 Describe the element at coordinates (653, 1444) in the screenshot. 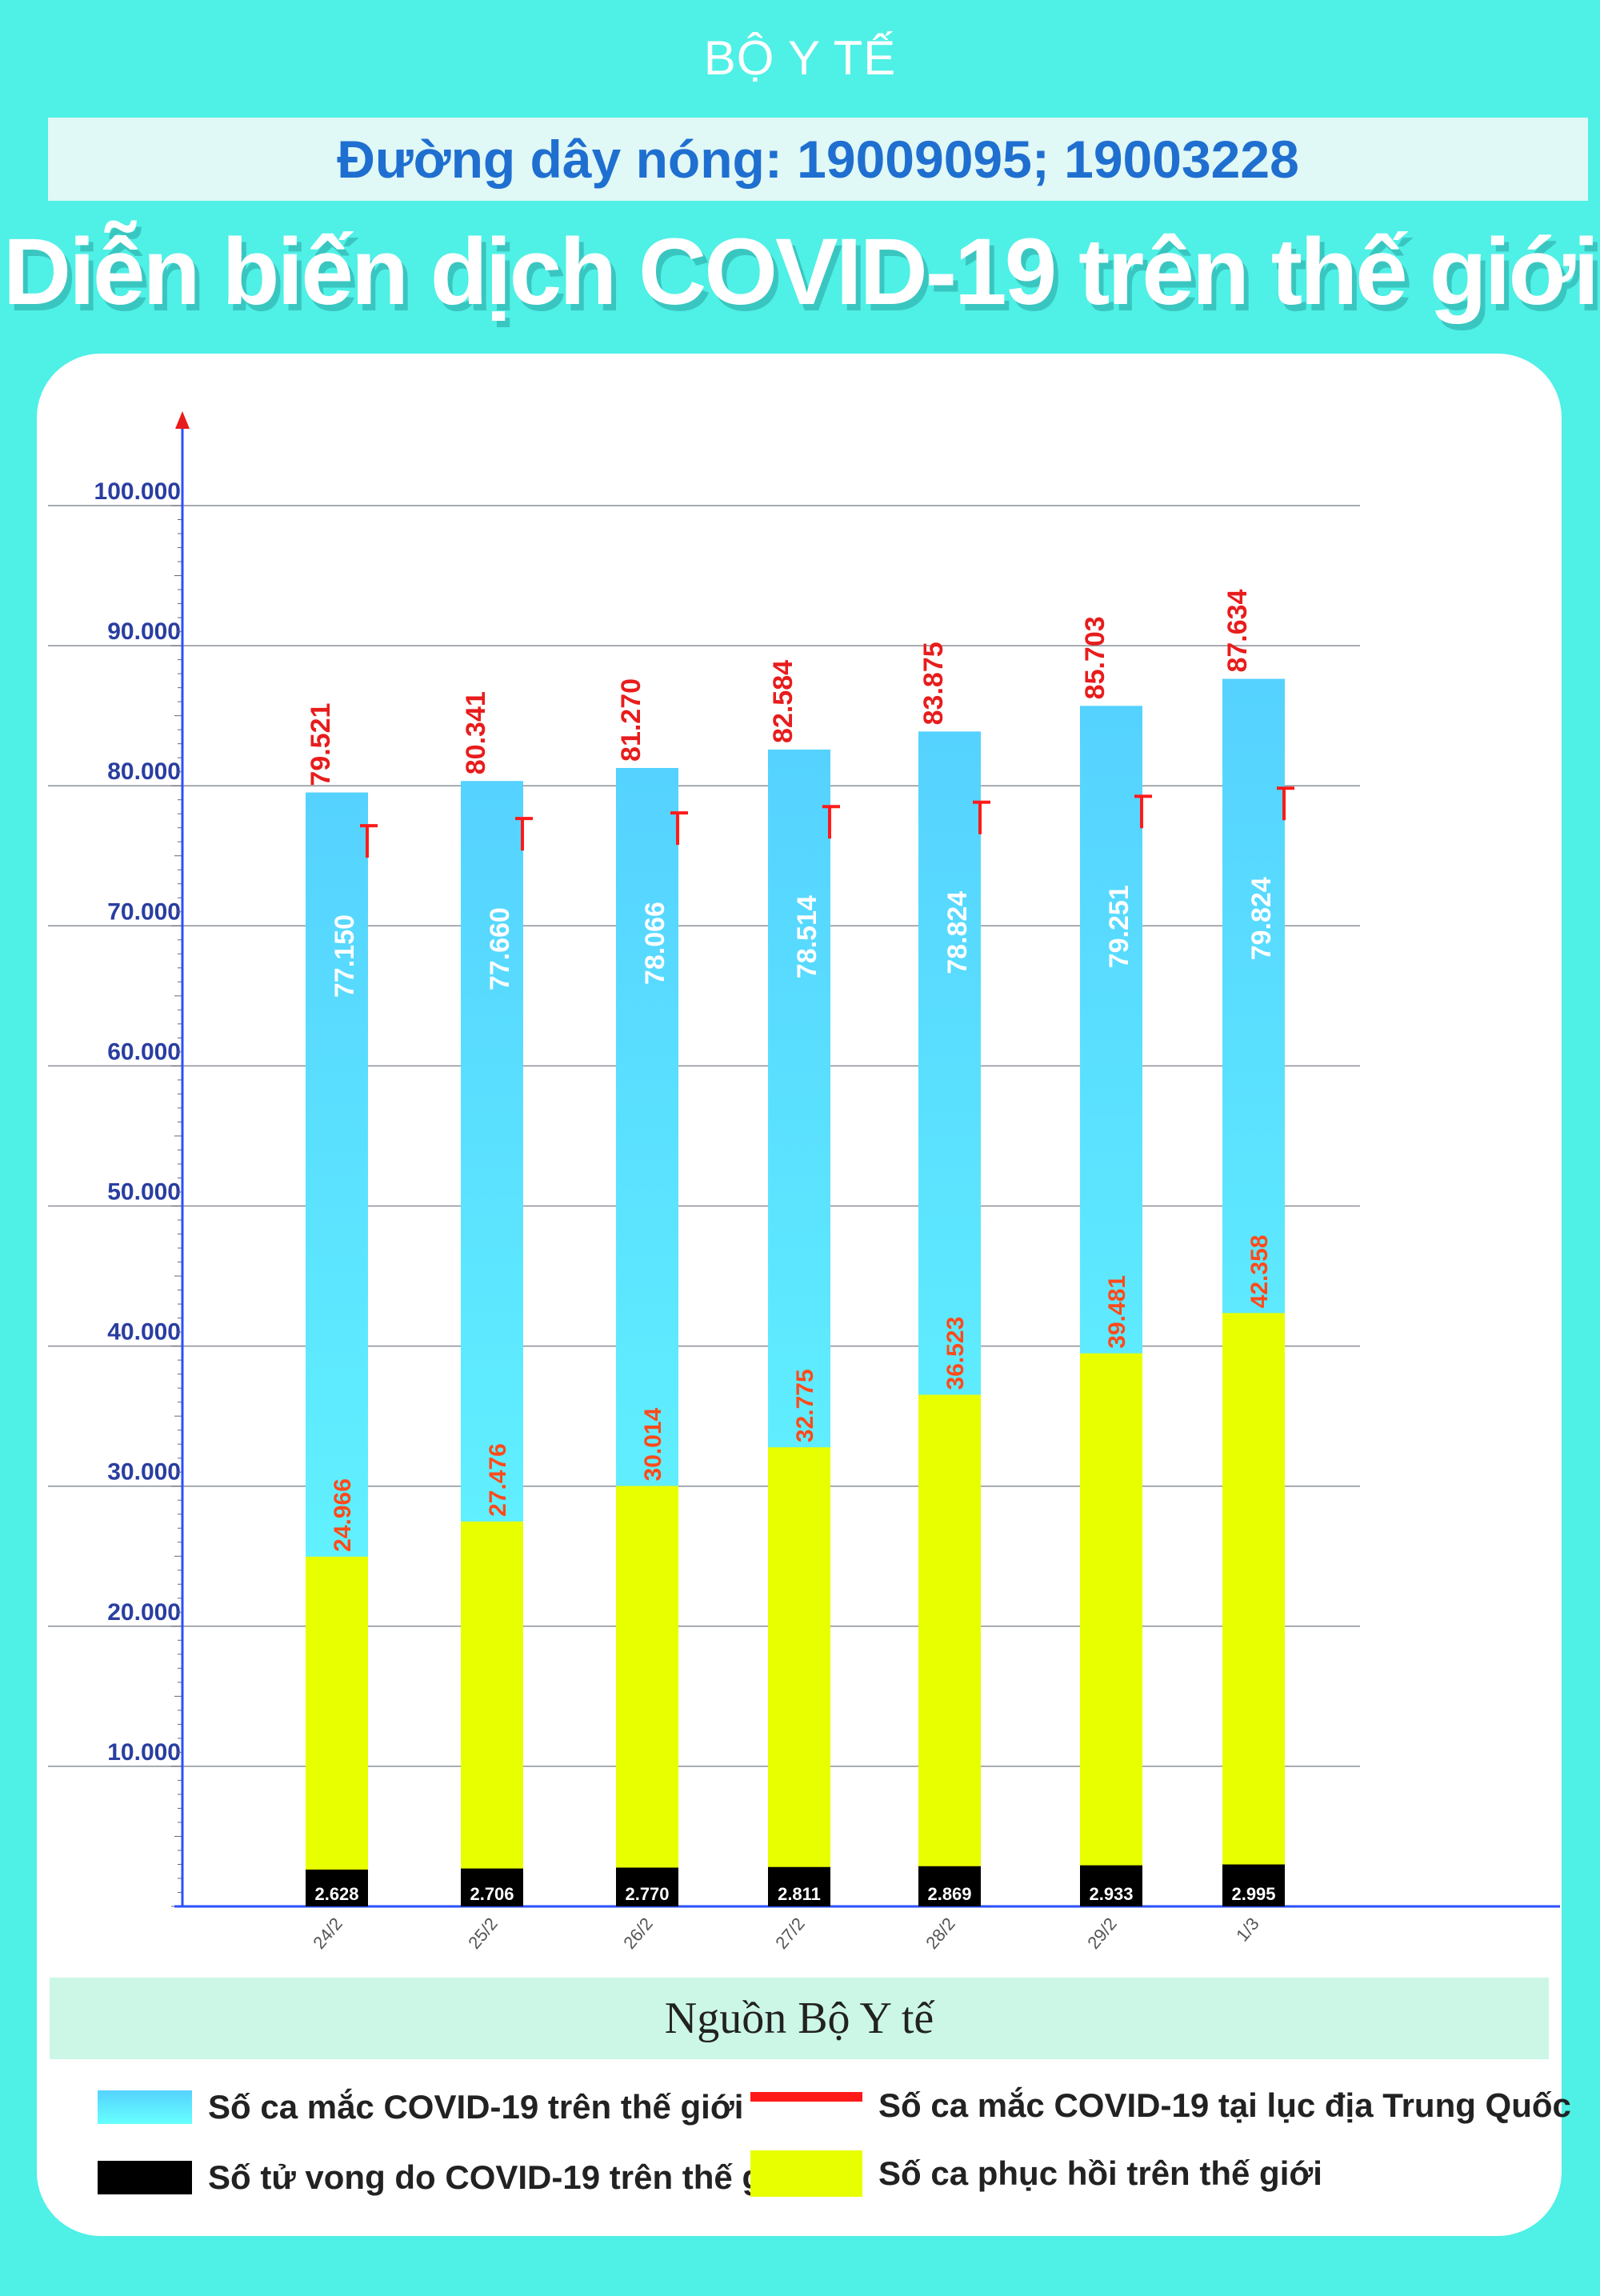

I see `recovered-value-label: 30.014` at that location.